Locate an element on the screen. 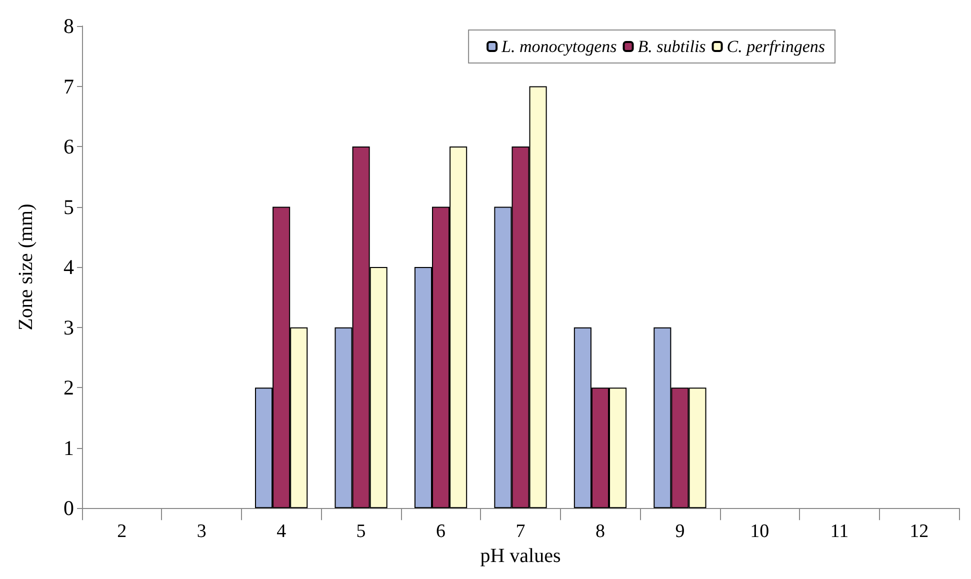 This screenshot has height=579, width=971. x-tick-label: 2 is located at coordinates (122, 531).